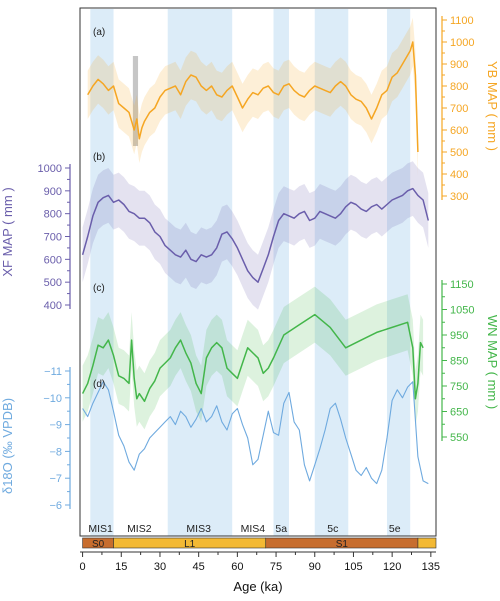  What do you see at coordinates (392, 567) in the screenshot?
I see `x-tick-label: 120` at bounding box center [392, 567].